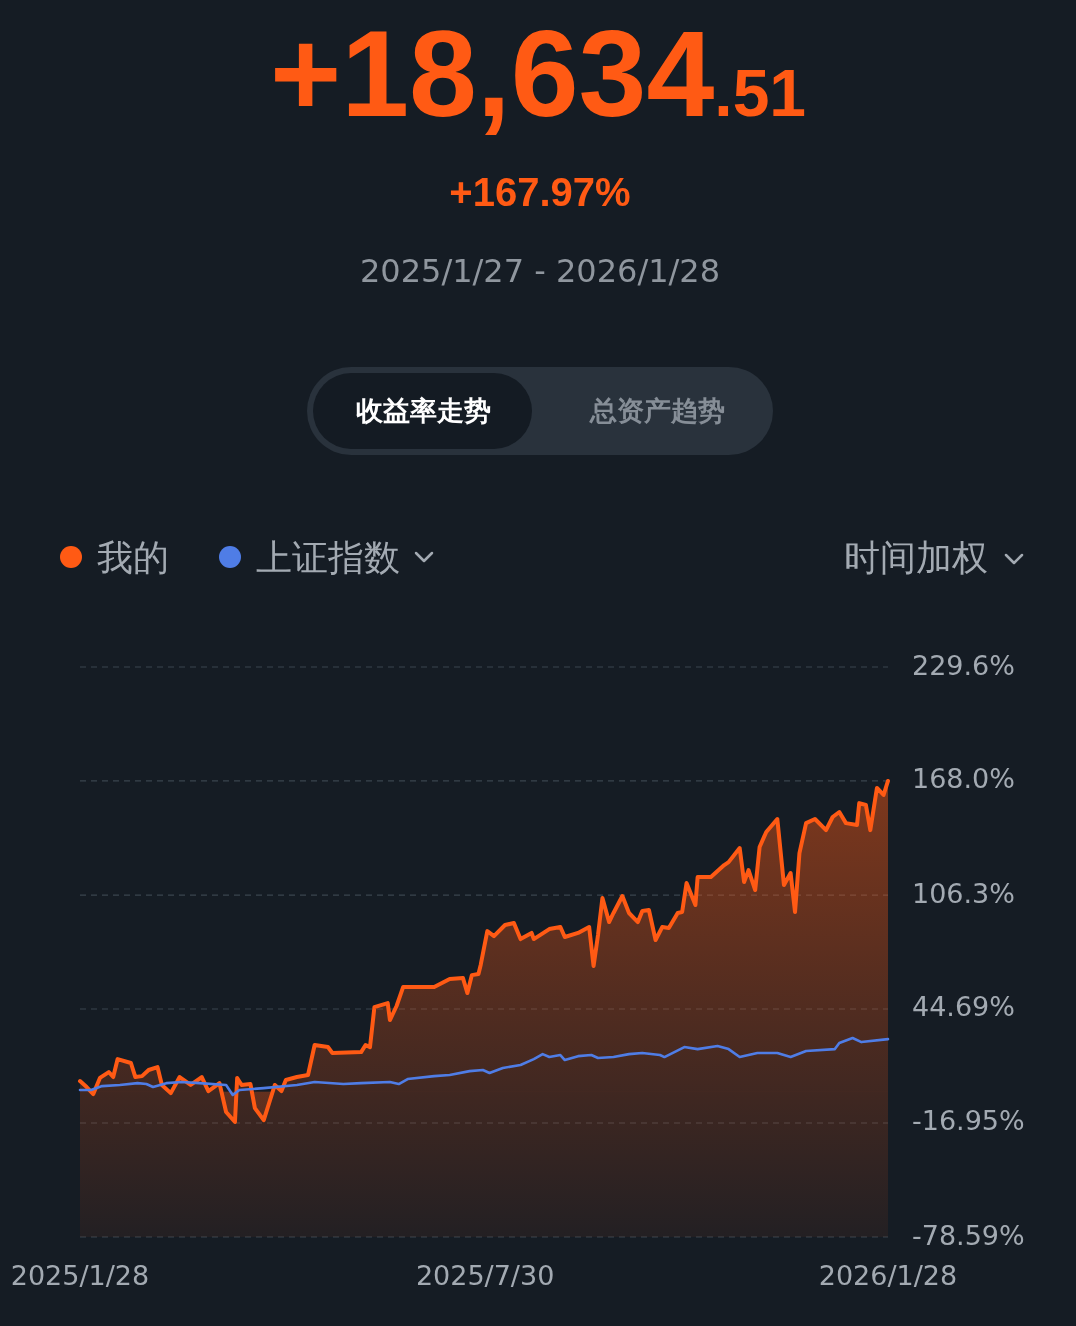 The image size is (1076, 1326). What do you see at coordinates (963, 779) in the screenshot?
I see `y-tick-label: 168.0%` at bounding box center [963, 779].